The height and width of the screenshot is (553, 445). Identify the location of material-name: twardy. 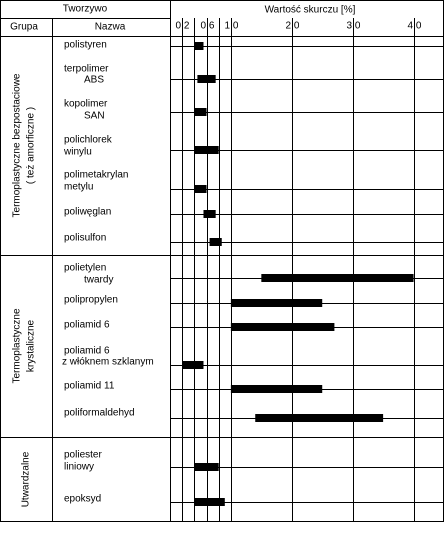
(98, 280).